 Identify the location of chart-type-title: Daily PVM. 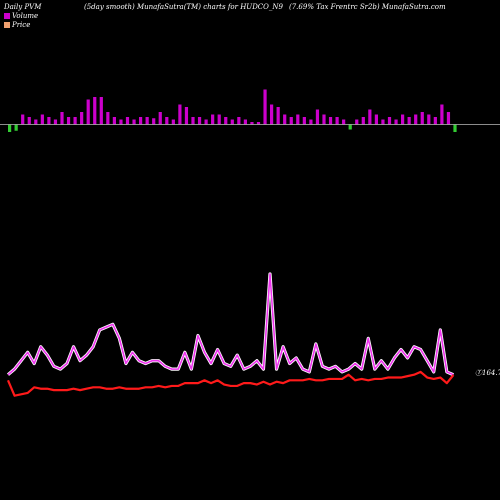
(23, 7).